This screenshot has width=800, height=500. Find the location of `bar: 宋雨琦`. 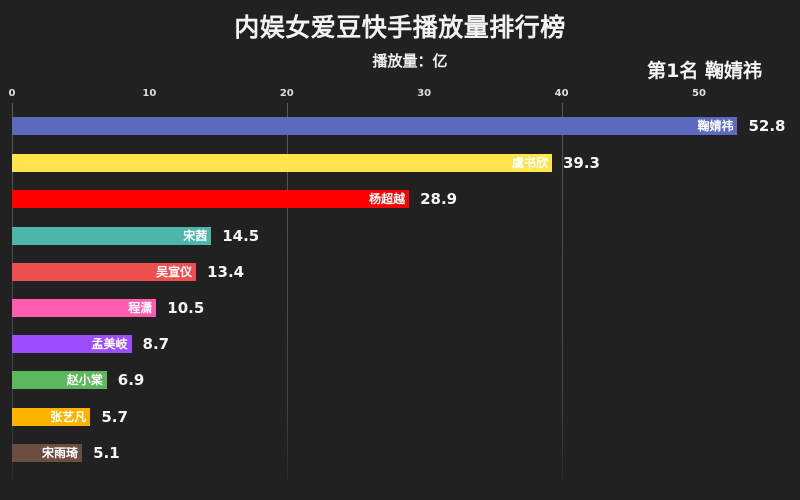

bar: 宋雨琦 is located at coordinates (47, 453).